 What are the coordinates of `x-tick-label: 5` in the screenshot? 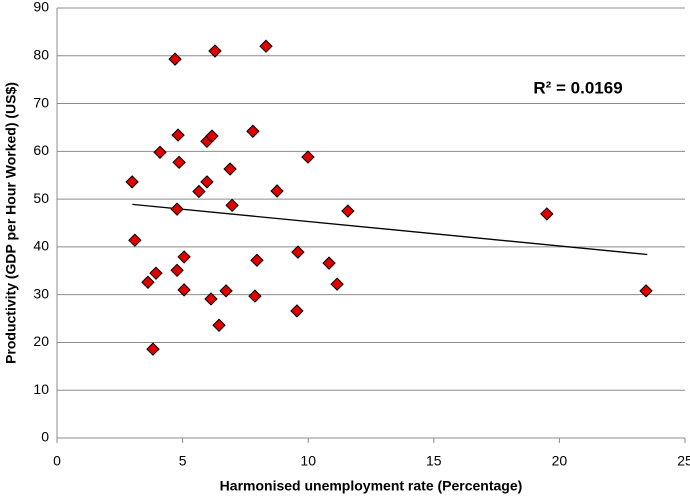 It's located at (183, 461).